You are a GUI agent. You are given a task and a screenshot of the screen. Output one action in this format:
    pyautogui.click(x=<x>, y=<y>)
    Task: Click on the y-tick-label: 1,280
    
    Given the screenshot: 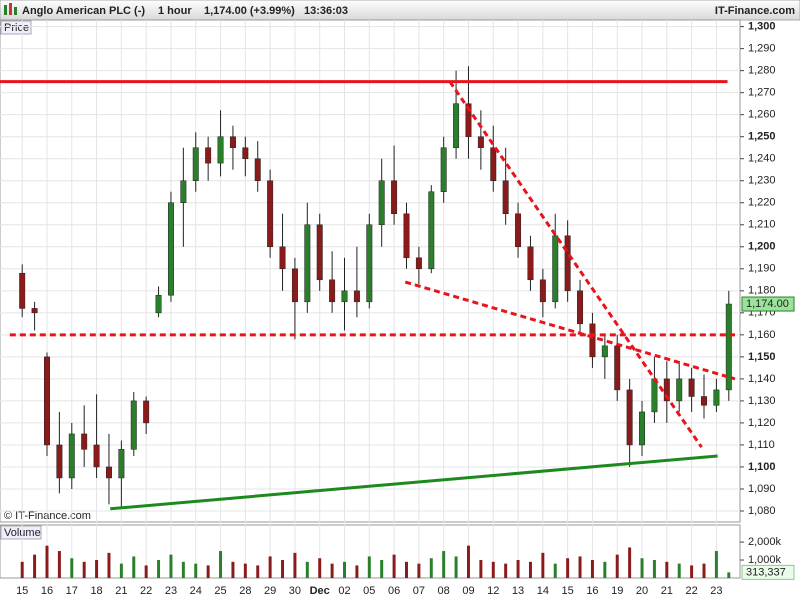 What is the action you would take?
    pyautogui.click(x=762, y=71)
    